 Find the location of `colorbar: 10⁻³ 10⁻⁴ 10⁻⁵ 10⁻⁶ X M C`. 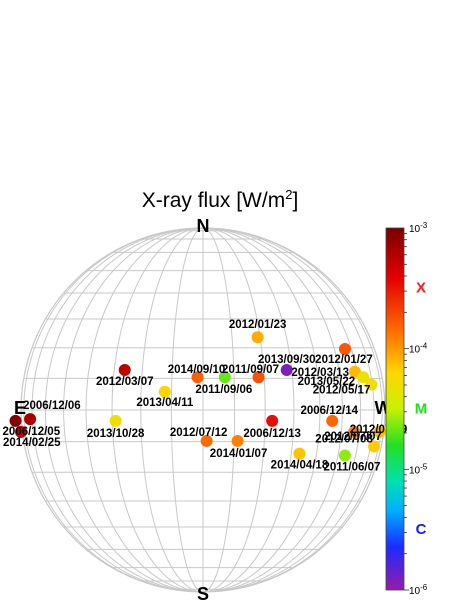

colorbar: 10⁻³ 10⁻⁴ 10⁻⁵ 10⁻⁶ X M C is located at coordinates (406, 409).